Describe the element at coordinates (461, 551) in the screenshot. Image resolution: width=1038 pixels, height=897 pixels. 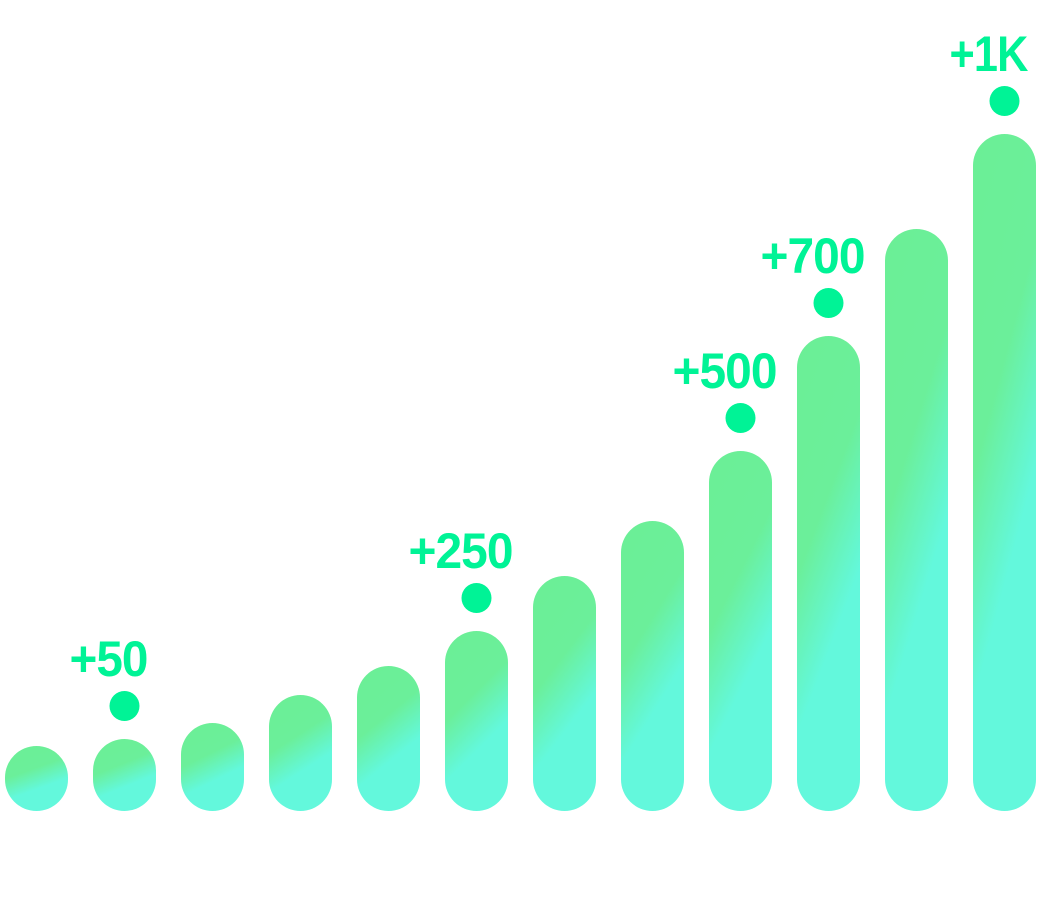
I see `annotation-label-2: +250` at that location.